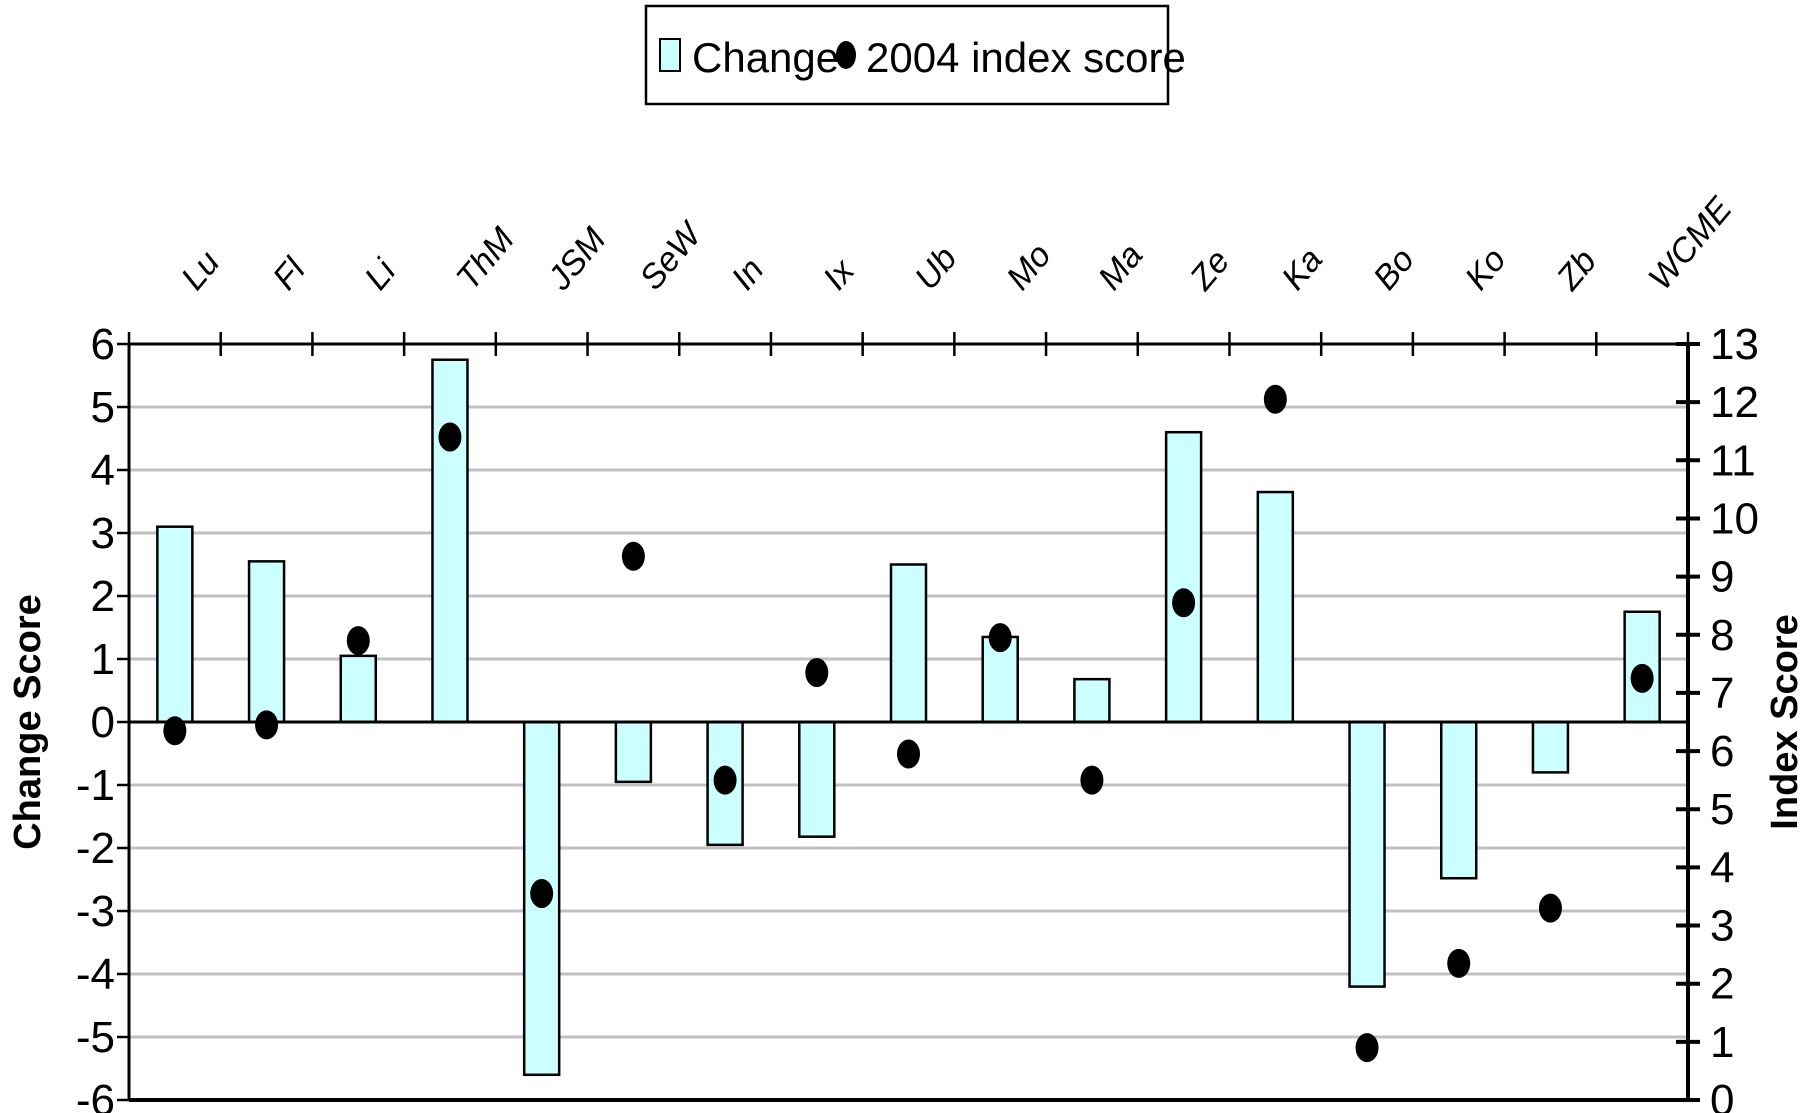  I want to click on left-tick-label: -3, so click(95, 911).